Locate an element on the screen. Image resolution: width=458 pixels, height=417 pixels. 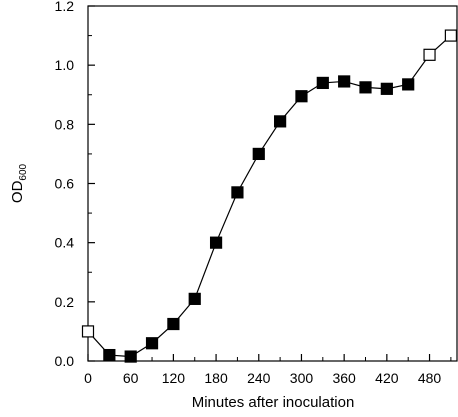
y-axis-label: OD600 is located at coordinates (19, 183).